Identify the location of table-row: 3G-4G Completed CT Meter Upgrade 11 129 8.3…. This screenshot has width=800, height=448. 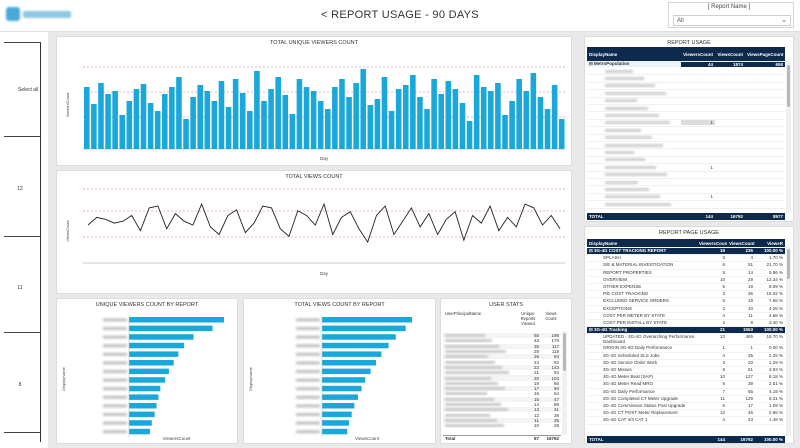
(686, 399).